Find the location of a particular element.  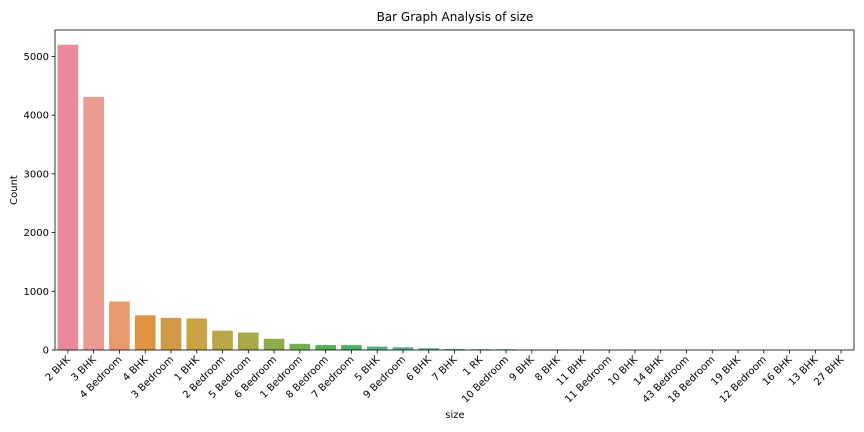

bar-5-bhk is located at coordinates (377, 348).